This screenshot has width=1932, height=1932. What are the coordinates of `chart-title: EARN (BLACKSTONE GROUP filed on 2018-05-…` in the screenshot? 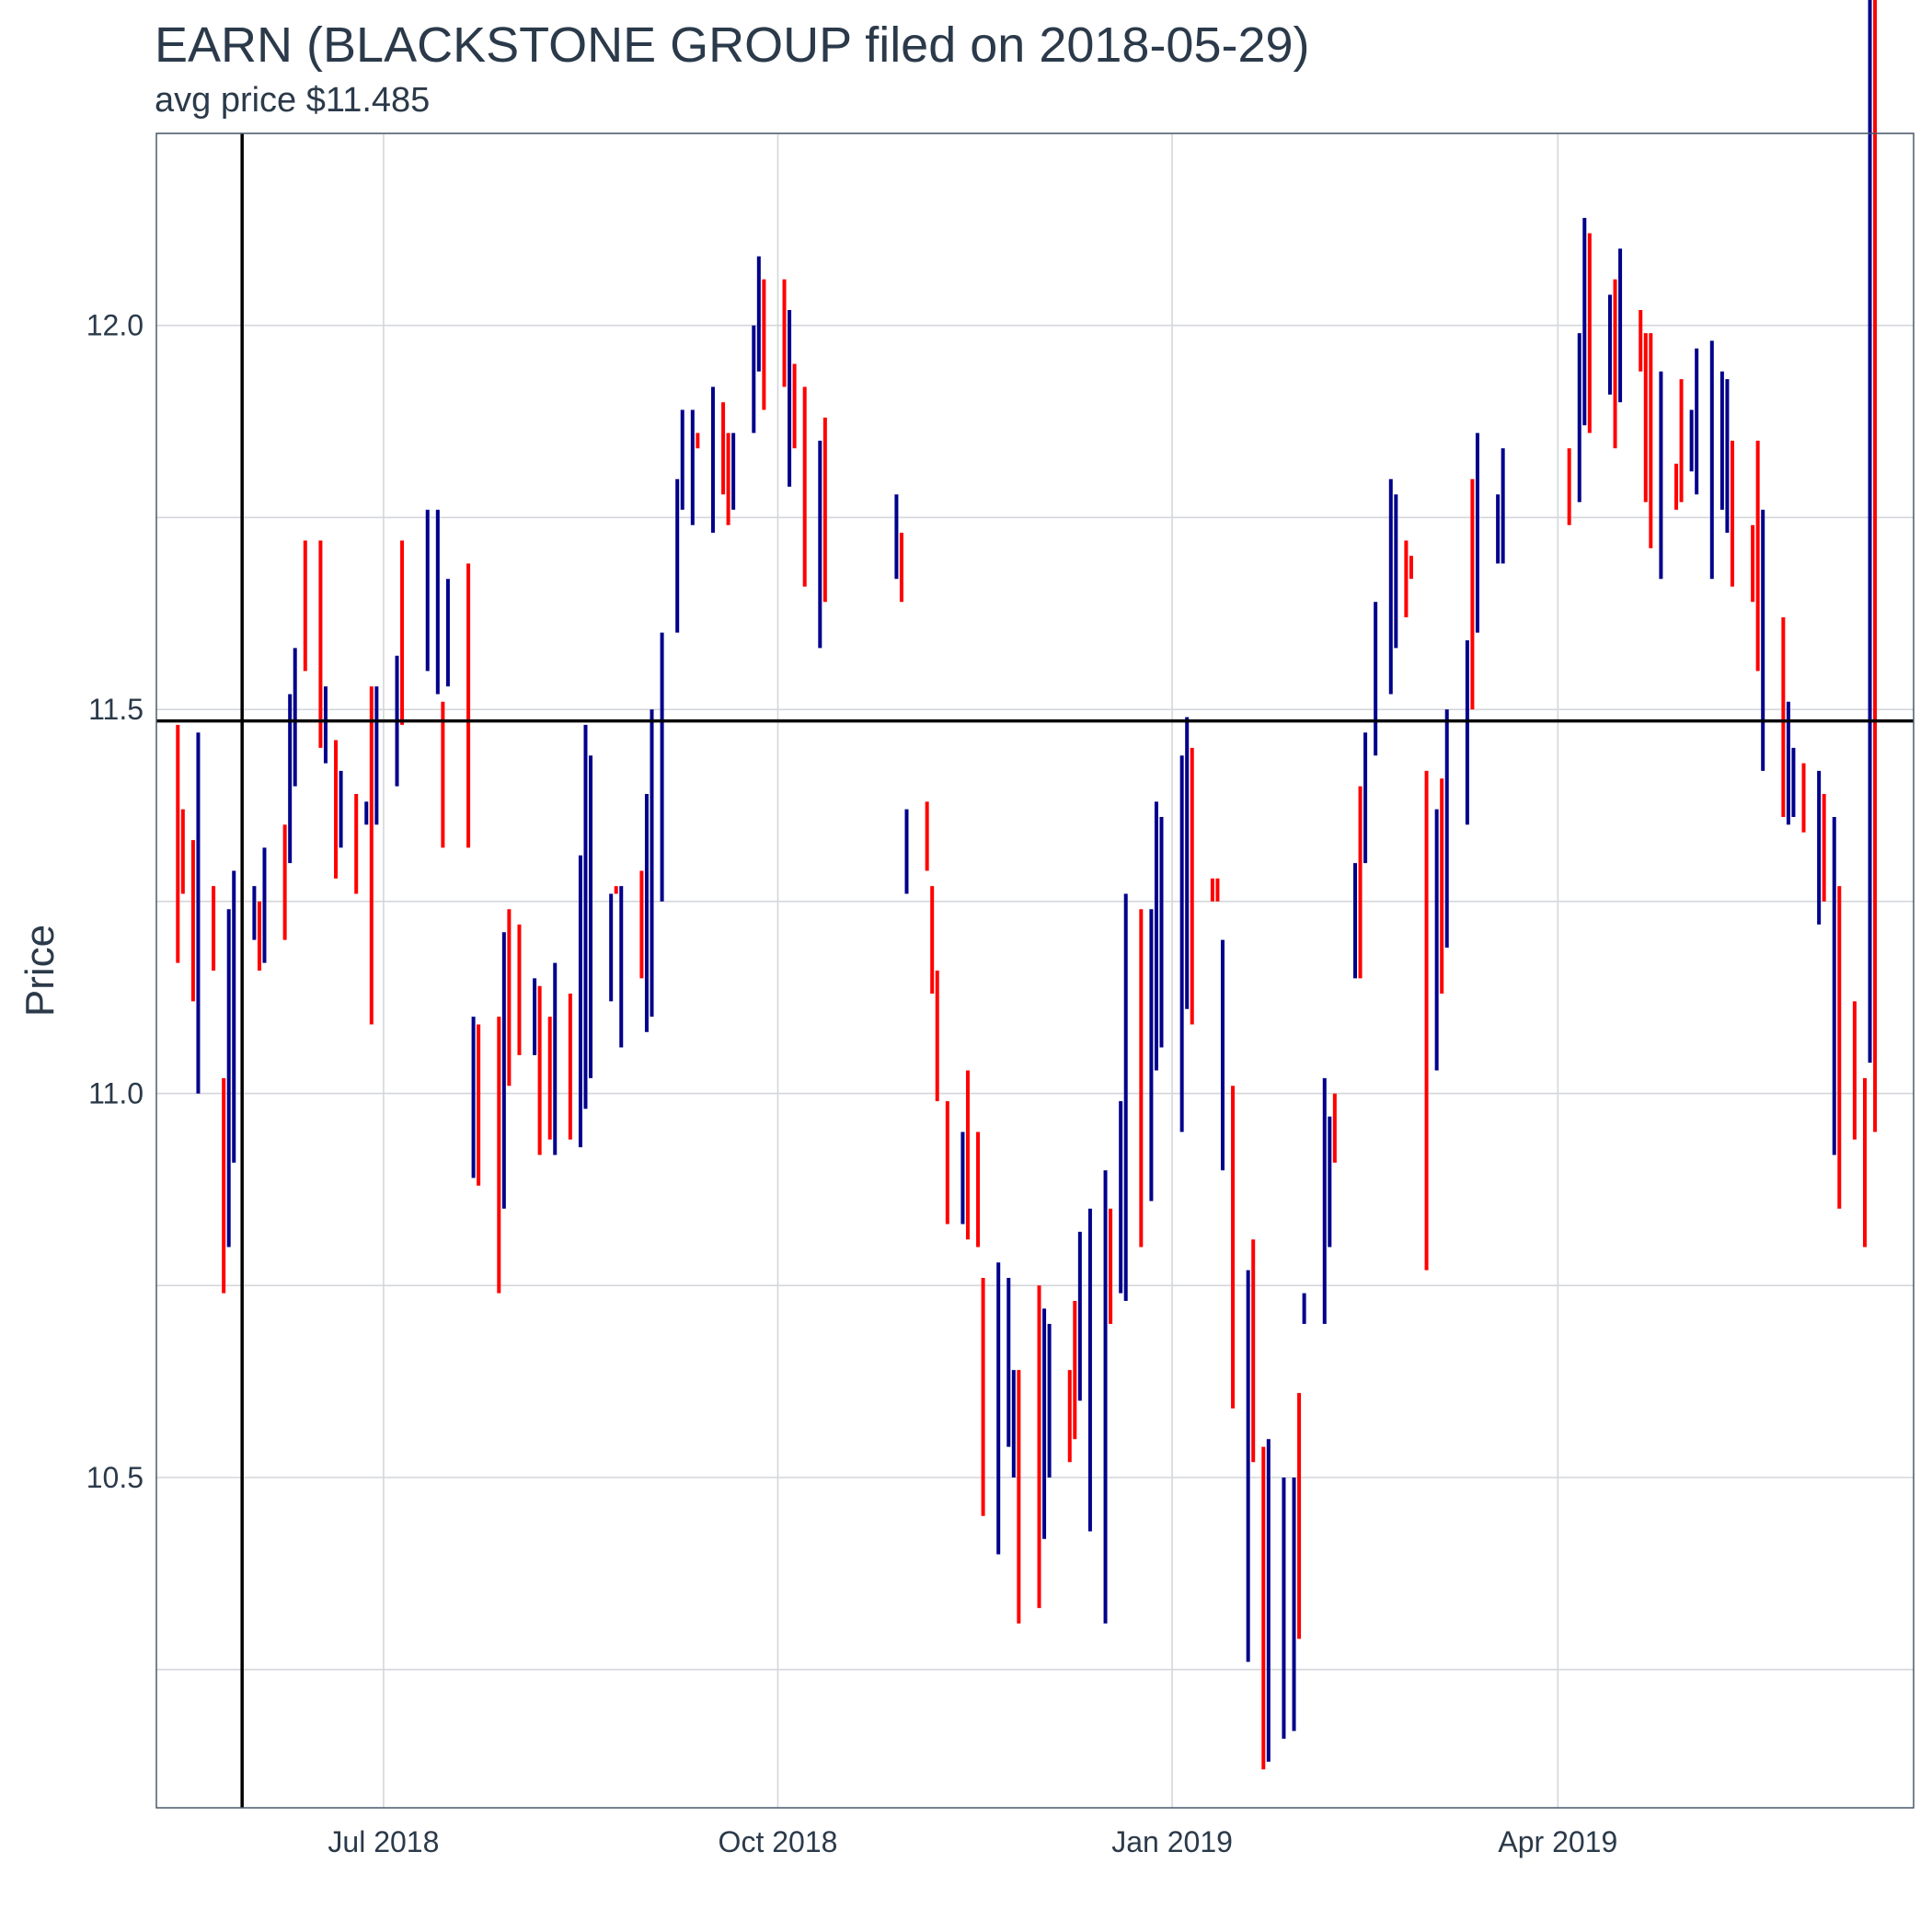 It's located at (732, 45).